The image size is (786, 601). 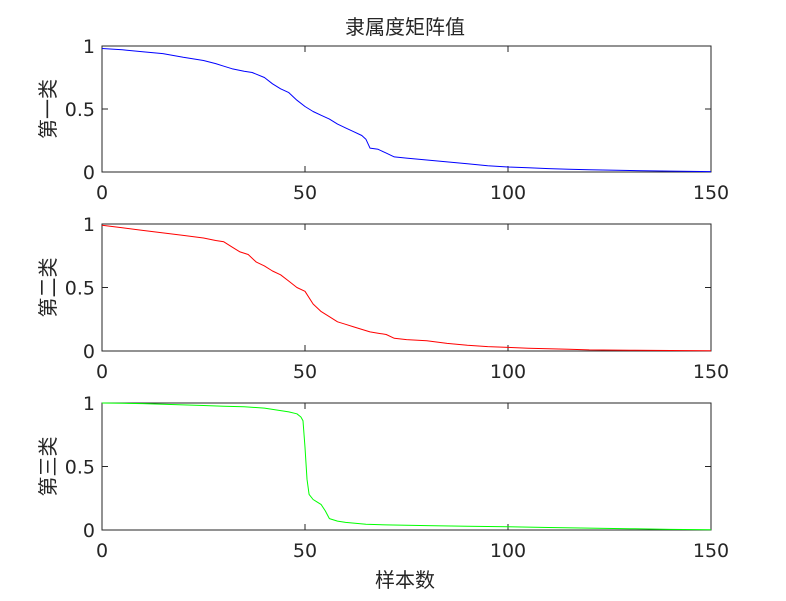 What do you see at coordinates (305, 551) in the screenshot?
I see `axes-3-xtick-label: 50` at bounding box center [305, 551].